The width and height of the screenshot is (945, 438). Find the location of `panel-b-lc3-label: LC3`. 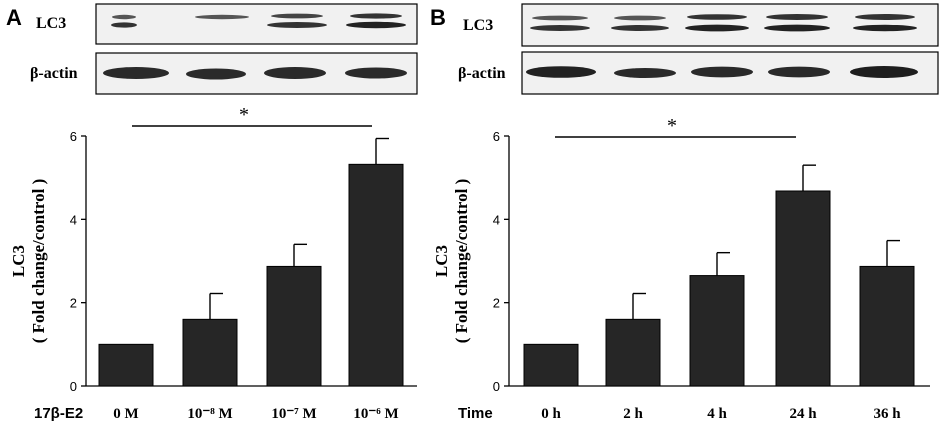

panel-b-lc3-label: LC3 is located at coordinates (478, 25).